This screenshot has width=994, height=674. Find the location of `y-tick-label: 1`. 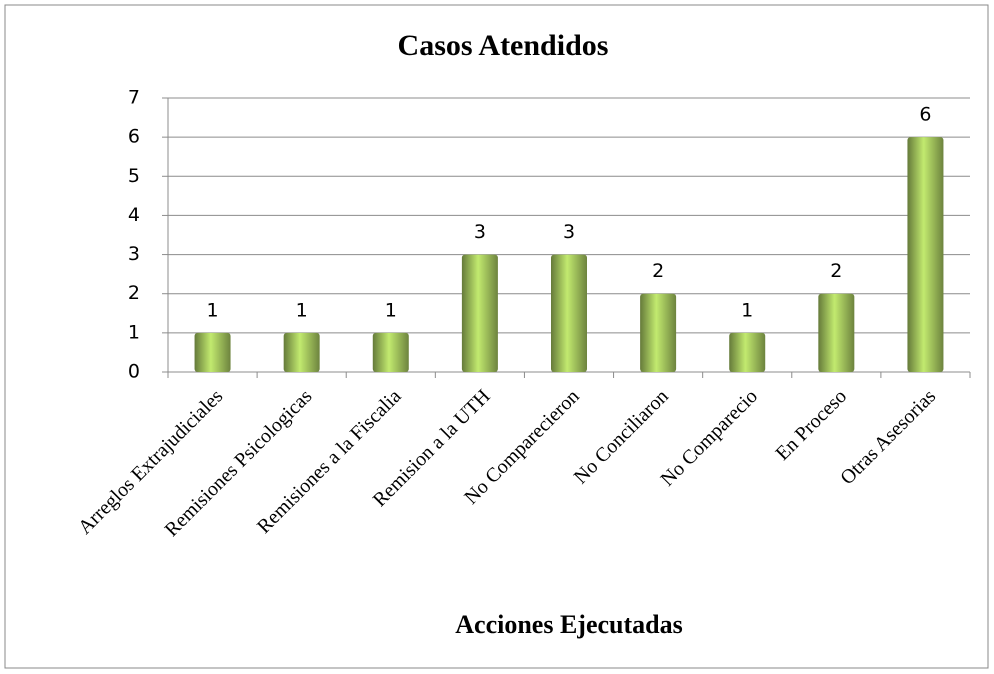

y-tick-label: 1 is located at coordinates (134, 332).